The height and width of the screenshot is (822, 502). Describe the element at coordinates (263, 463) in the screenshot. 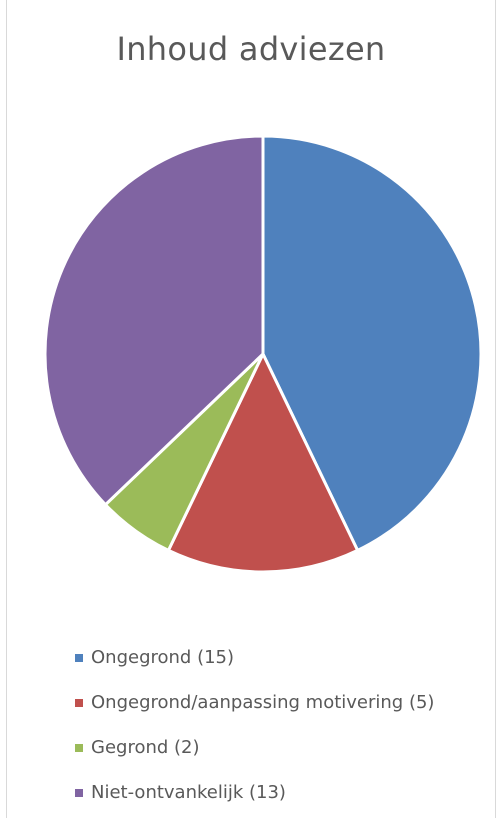

I see `pie-slice-ongegrond-aanpassing-motivering` at that location.